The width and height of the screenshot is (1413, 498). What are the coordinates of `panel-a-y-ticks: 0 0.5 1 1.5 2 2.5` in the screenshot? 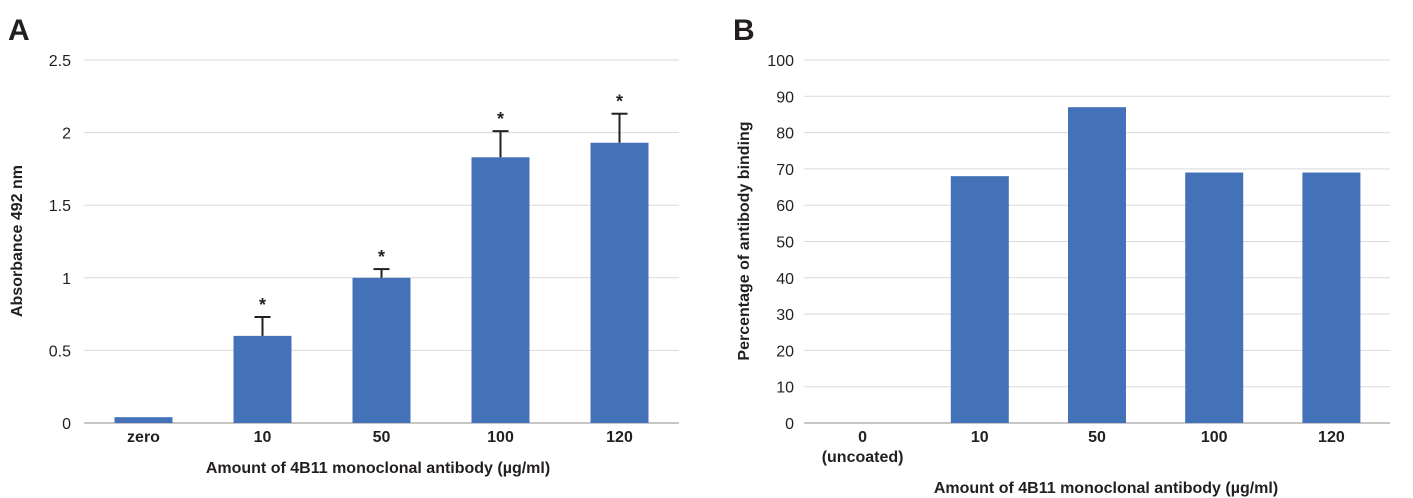 It's located at (60, 243).